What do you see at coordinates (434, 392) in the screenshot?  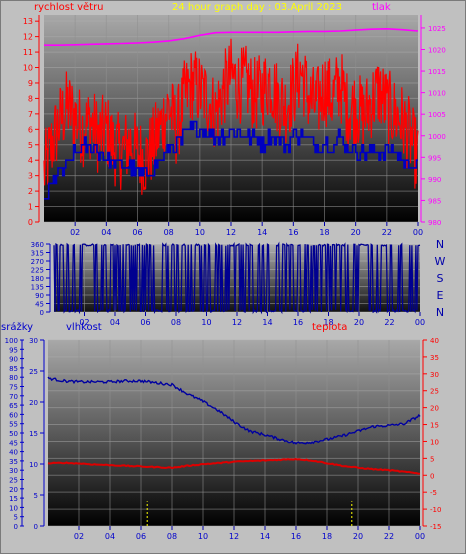 I see `temp-y-tick-label: 25` at bounding box center [434, 392].